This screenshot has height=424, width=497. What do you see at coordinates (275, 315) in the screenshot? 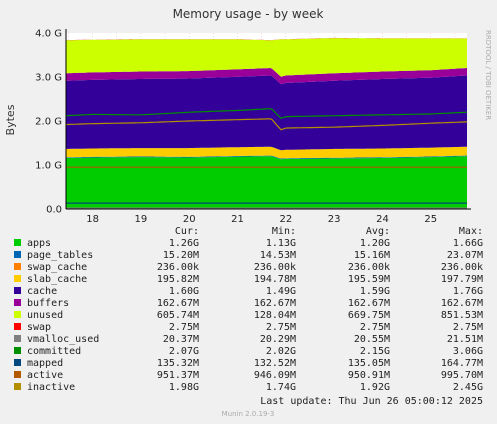
I see `legend-value-min: 128.04M` at bounding box center [275, 315].